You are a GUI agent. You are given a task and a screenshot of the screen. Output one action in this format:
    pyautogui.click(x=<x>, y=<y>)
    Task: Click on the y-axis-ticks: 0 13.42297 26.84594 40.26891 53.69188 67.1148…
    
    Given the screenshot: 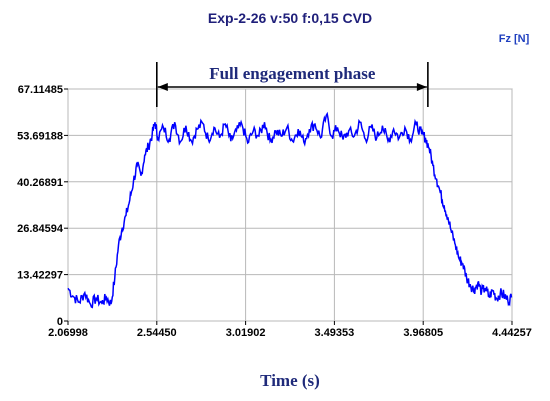 What is the action you would take?
    pyautogui.click(x=42, y=206)
    